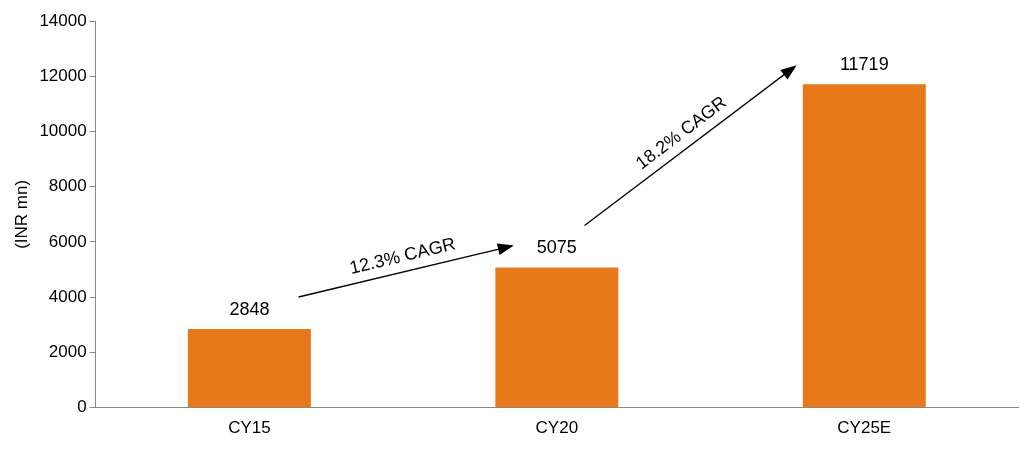 This screenshot has width=1034, height=450. Describe the element at coordinates (864, 64) in the screenshot. I see `data-label: 11719` at that location.